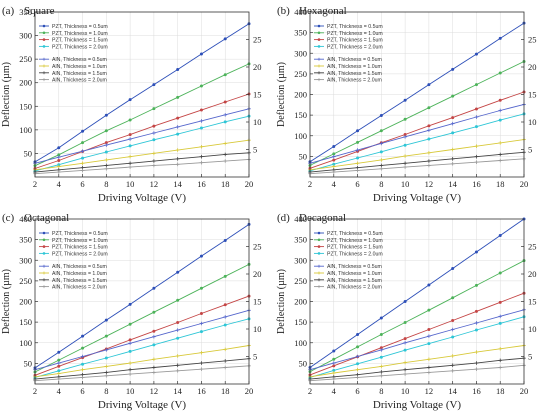 Image resolution: width=550 pixels, height=414 pixels. Describe the element at coordinates (79, 281) in the screenshot. I see `legend-label: AlN, Thickness = 1.5um` at that location.